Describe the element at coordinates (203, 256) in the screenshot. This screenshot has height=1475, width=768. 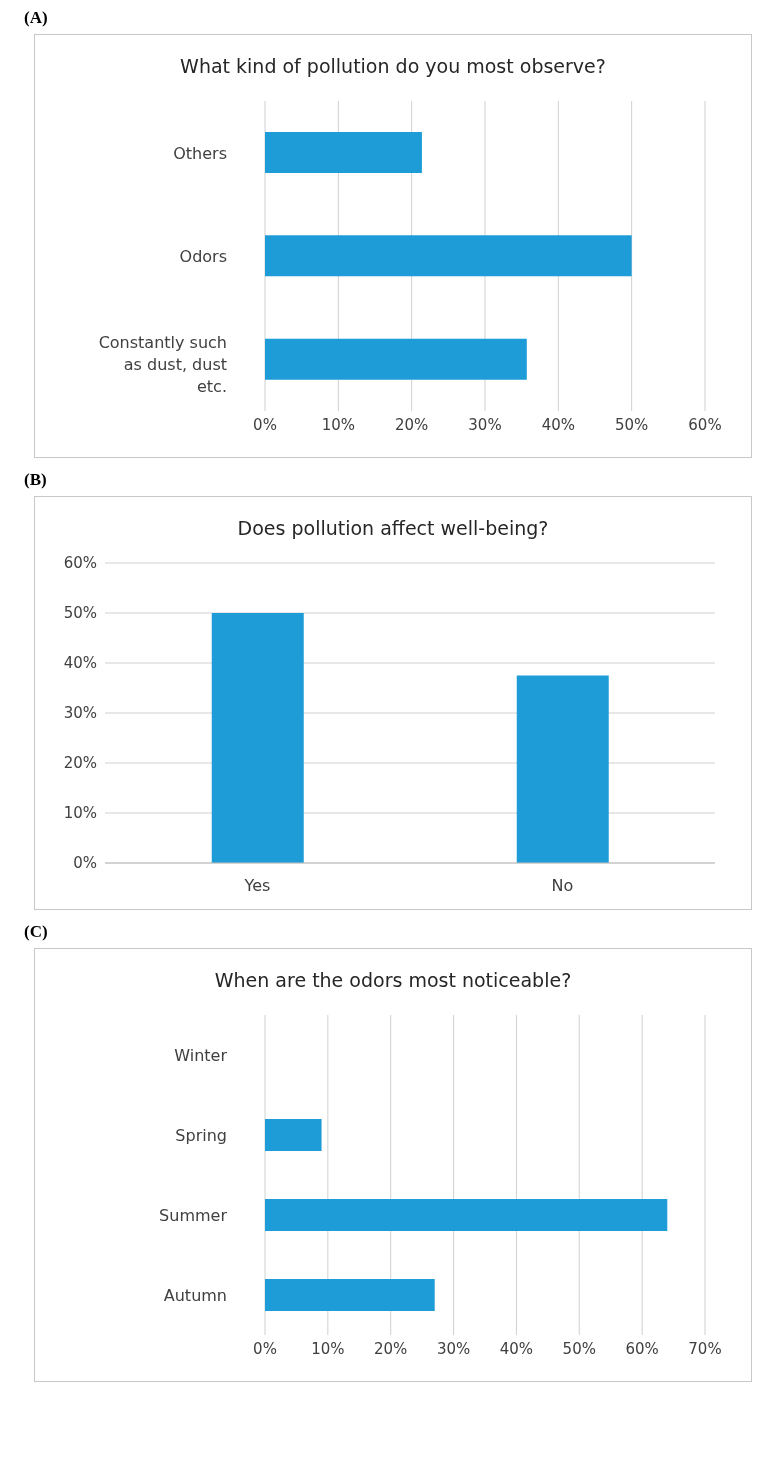
I see `y-tick-label: Odors` at that location.